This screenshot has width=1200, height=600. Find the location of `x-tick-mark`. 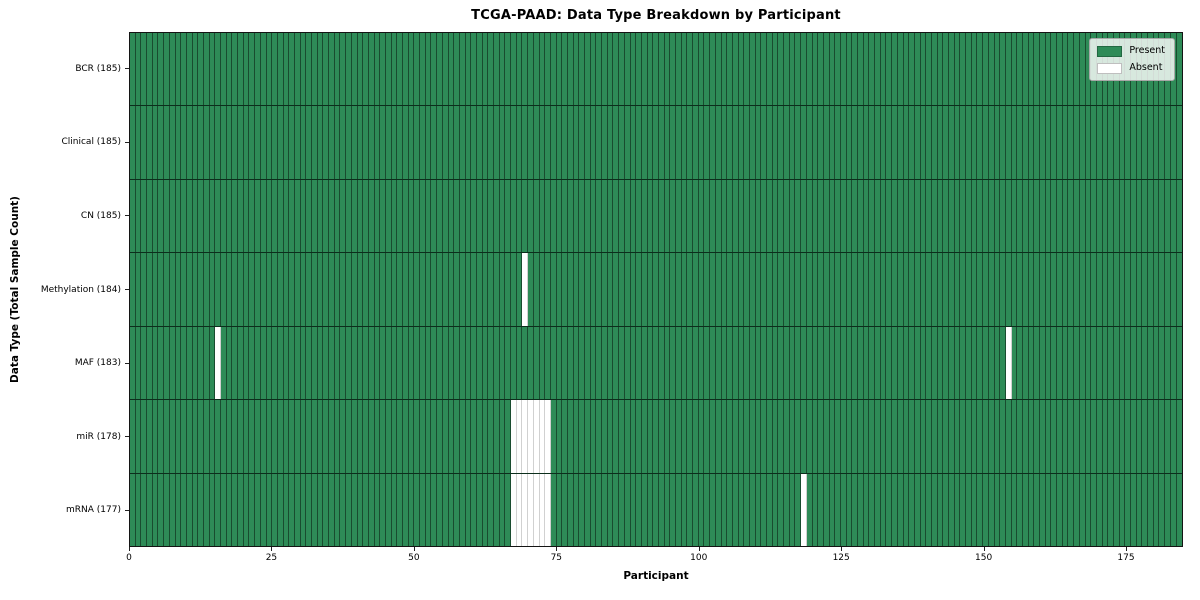

x-tick-mark is located at coordinates (557, 549).